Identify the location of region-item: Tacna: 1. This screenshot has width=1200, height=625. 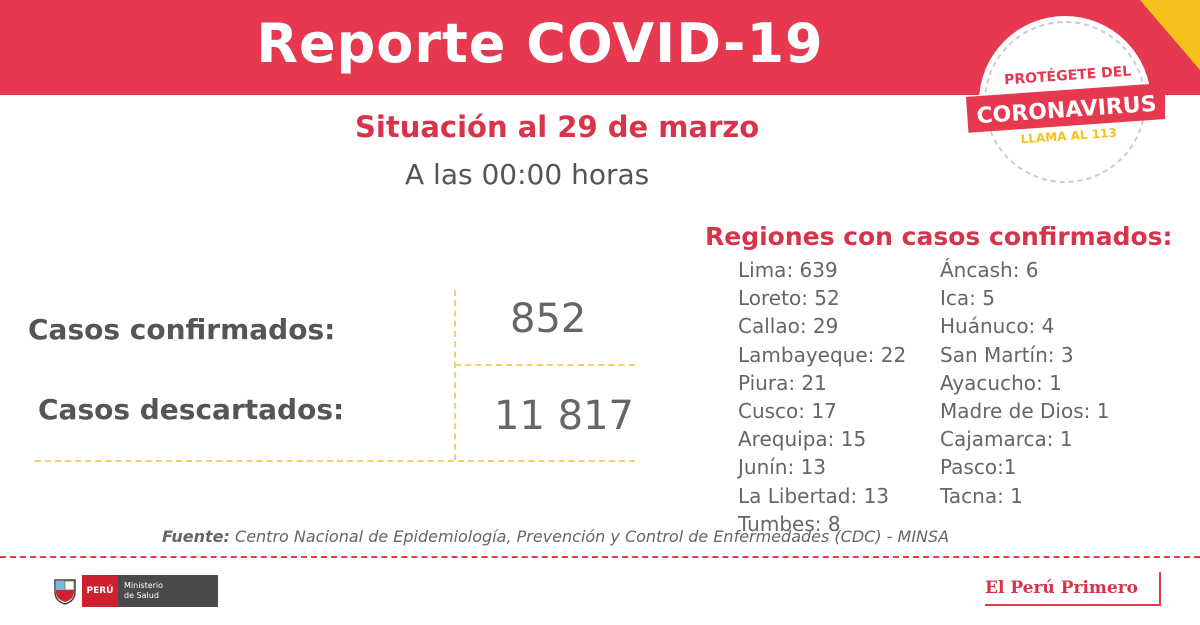
(981, 495).